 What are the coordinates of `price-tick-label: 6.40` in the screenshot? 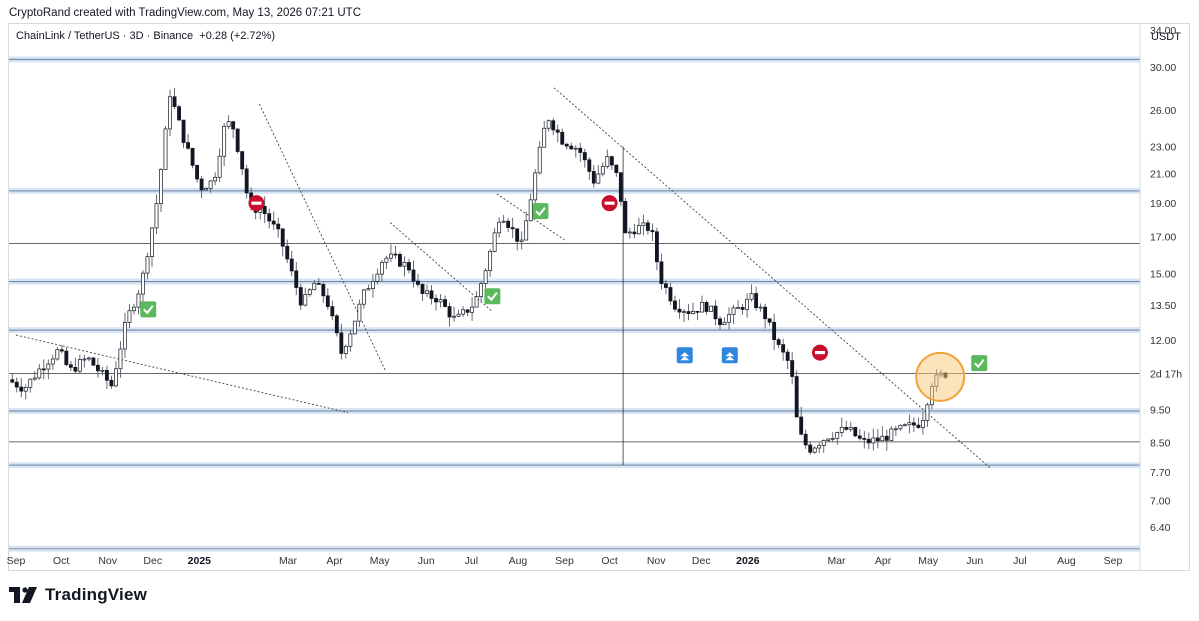 It's located at (1160, 528).